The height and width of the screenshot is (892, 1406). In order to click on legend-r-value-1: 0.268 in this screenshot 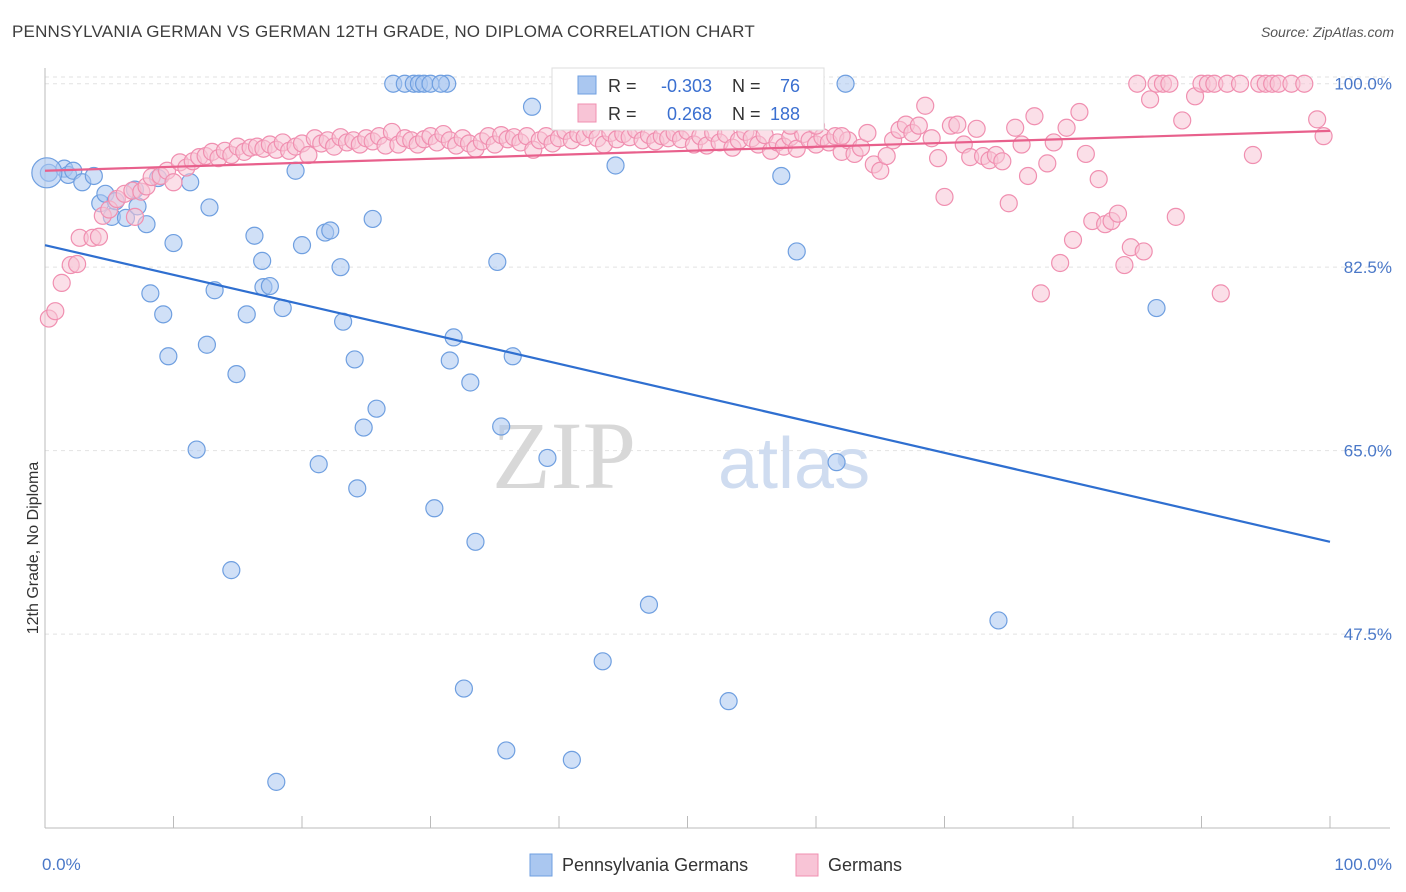, I will do `click(689, 114)`.